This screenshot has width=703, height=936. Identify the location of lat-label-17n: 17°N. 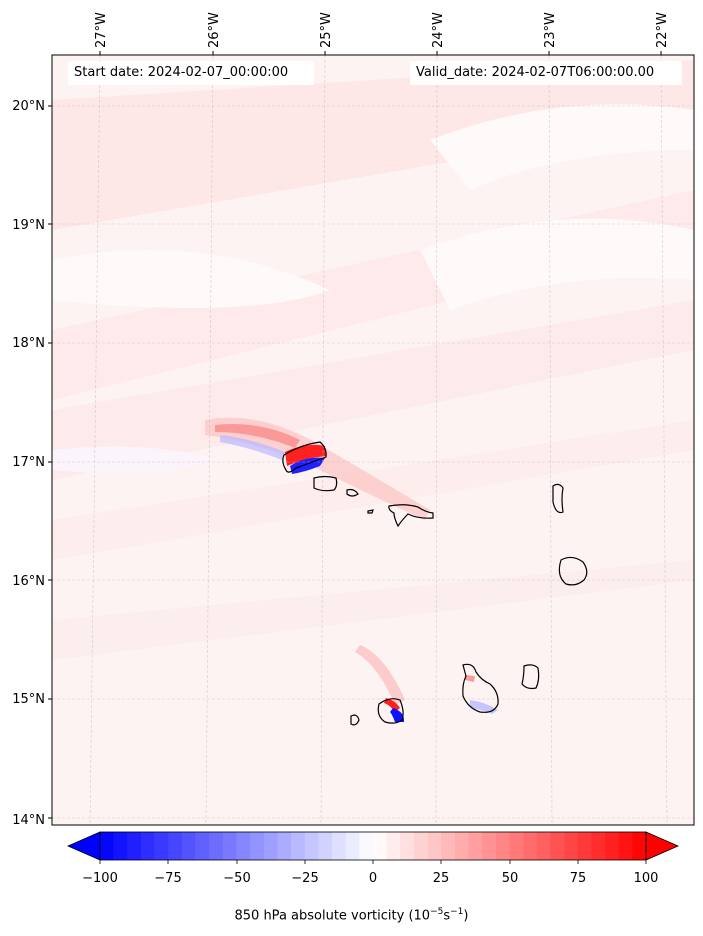
(28, 462).